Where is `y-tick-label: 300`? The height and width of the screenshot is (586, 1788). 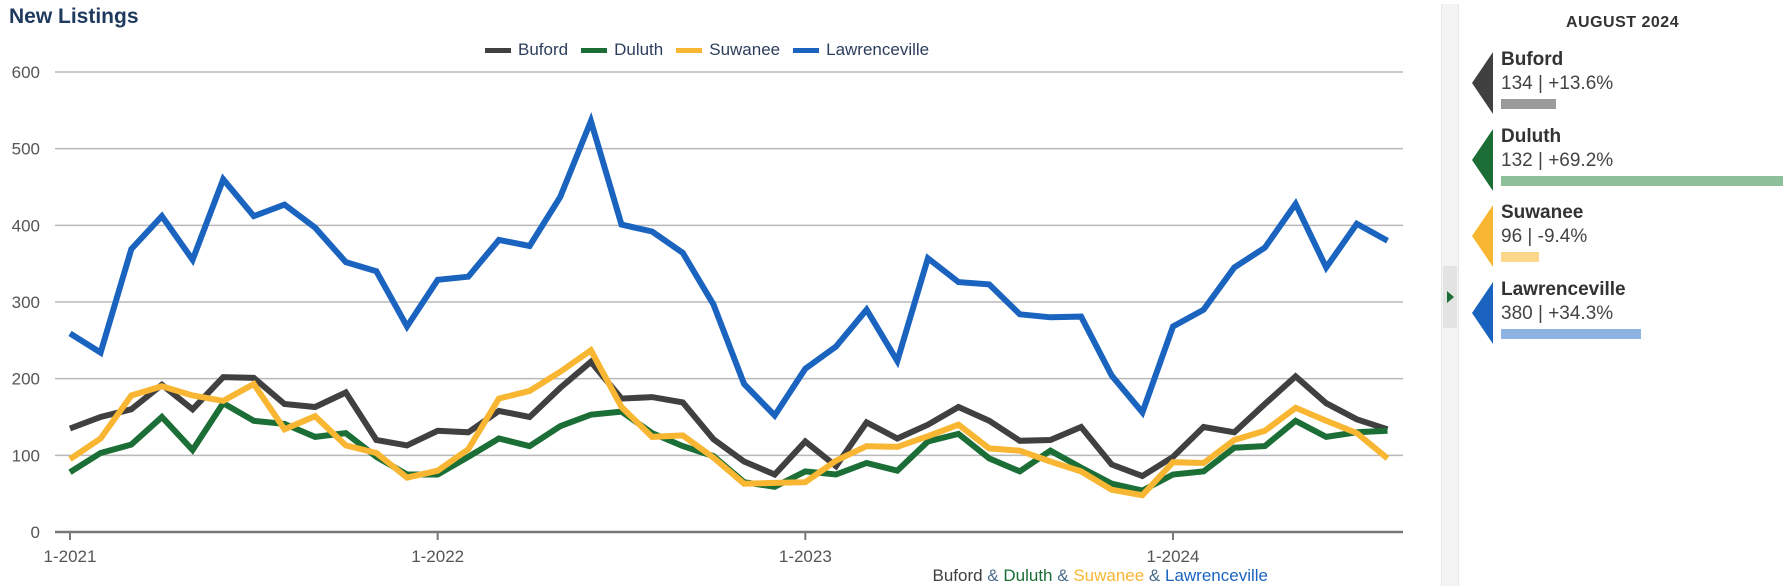 y-tick-label: 300 is located at coordinates (26, 302).